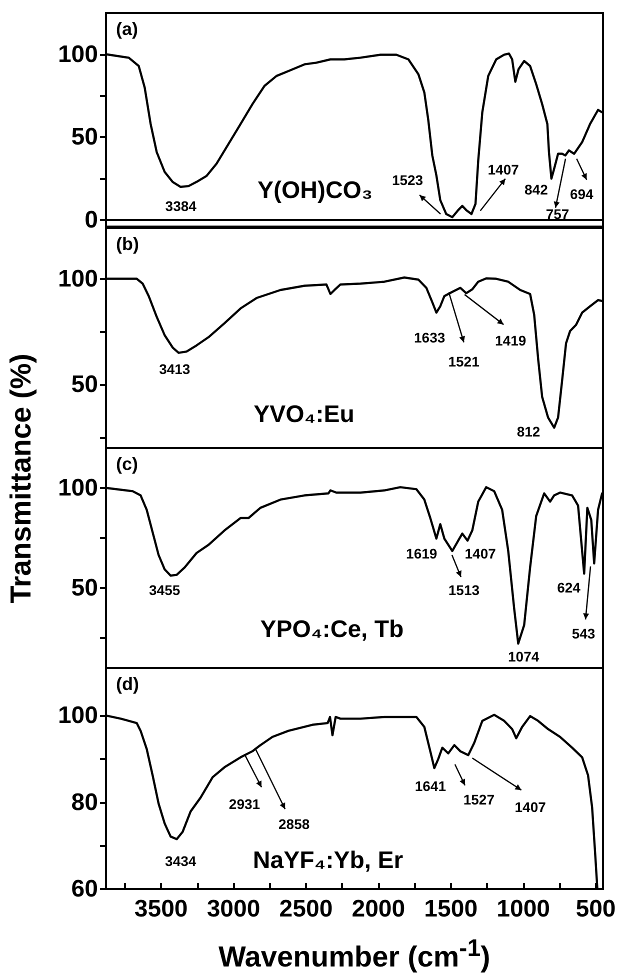 Image resolution: width=640 pixels, height=975 pixels. Describe the element at coordinates (164, 590) in the screenshot. I see `annotation: 3455` at that location.